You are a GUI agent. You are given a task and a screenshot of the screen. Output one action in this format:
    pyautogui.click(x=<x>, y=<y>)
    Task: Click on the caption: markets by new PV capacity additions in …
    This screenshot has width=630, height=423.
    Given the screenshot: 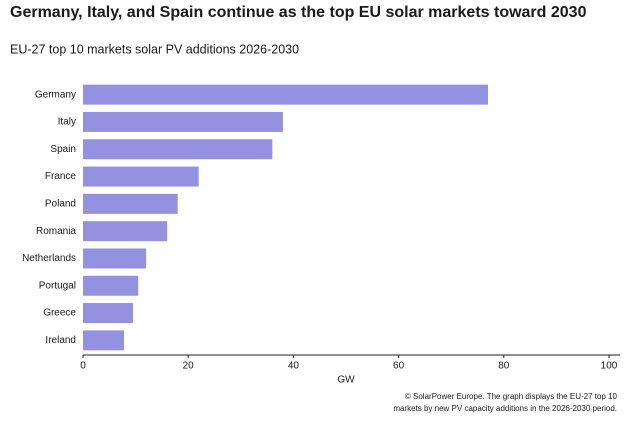 What is the action you would take?
    pyautogui.click(x=505, y=408)
    